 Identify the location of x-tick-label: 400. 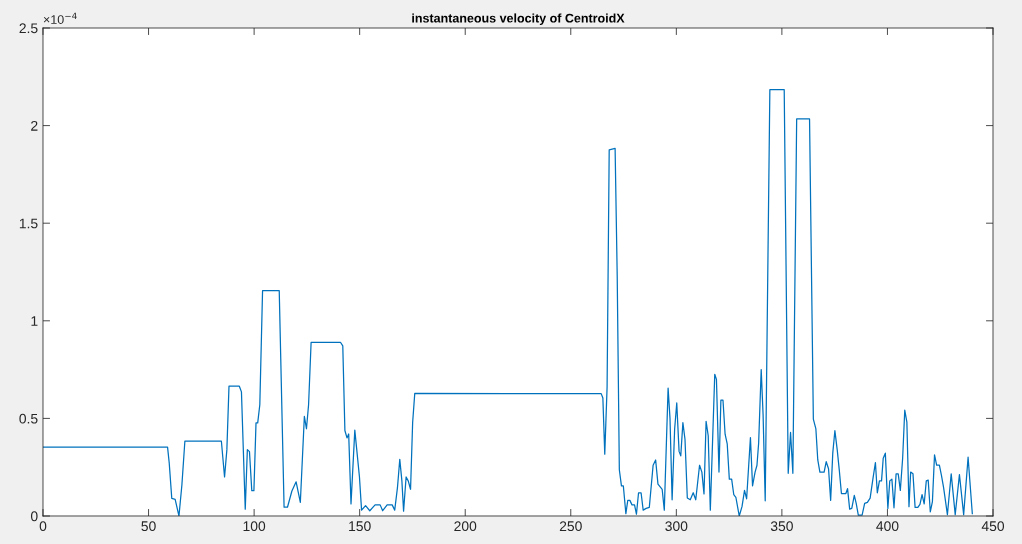
(887, 526).